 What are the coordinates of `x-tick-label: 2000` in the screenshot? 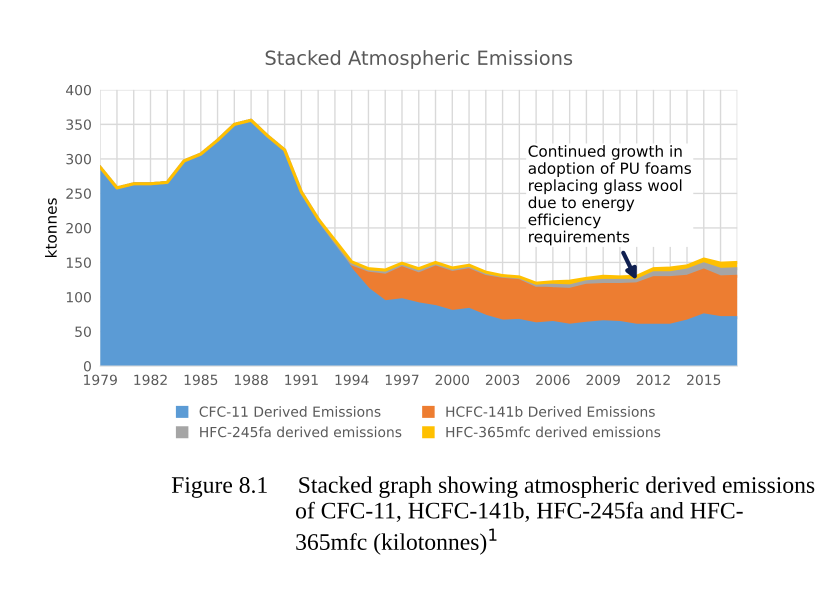 It's located at (453, 380).